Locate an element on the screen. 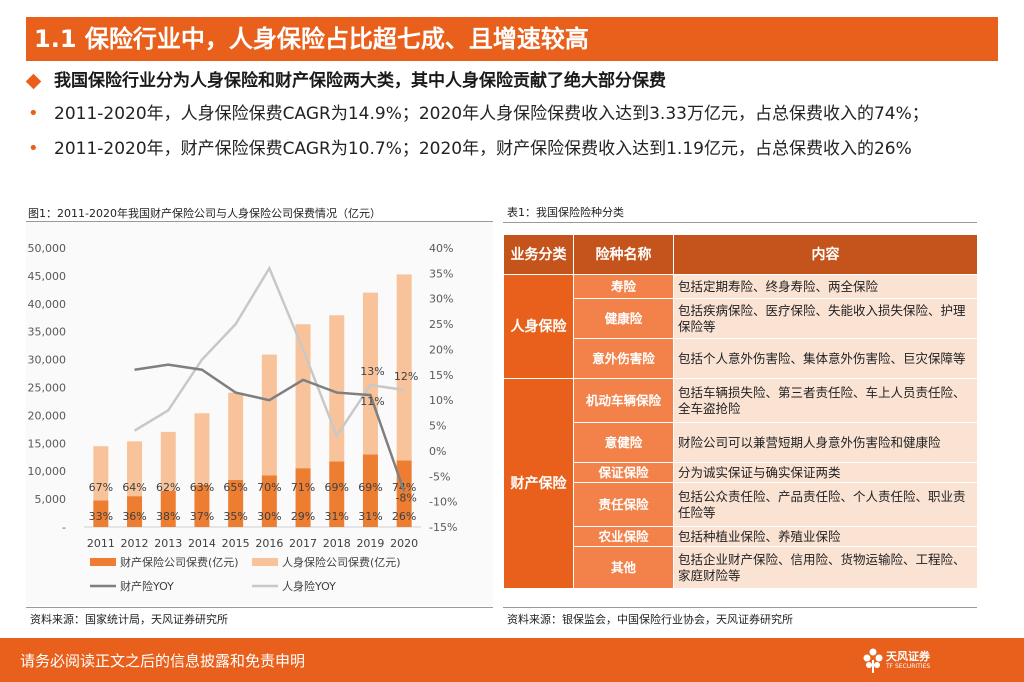 The image size is (1024, 682). table-row: 农业保险 包括种植业保险、养殖业保险 is located at coordinates (741, 536).